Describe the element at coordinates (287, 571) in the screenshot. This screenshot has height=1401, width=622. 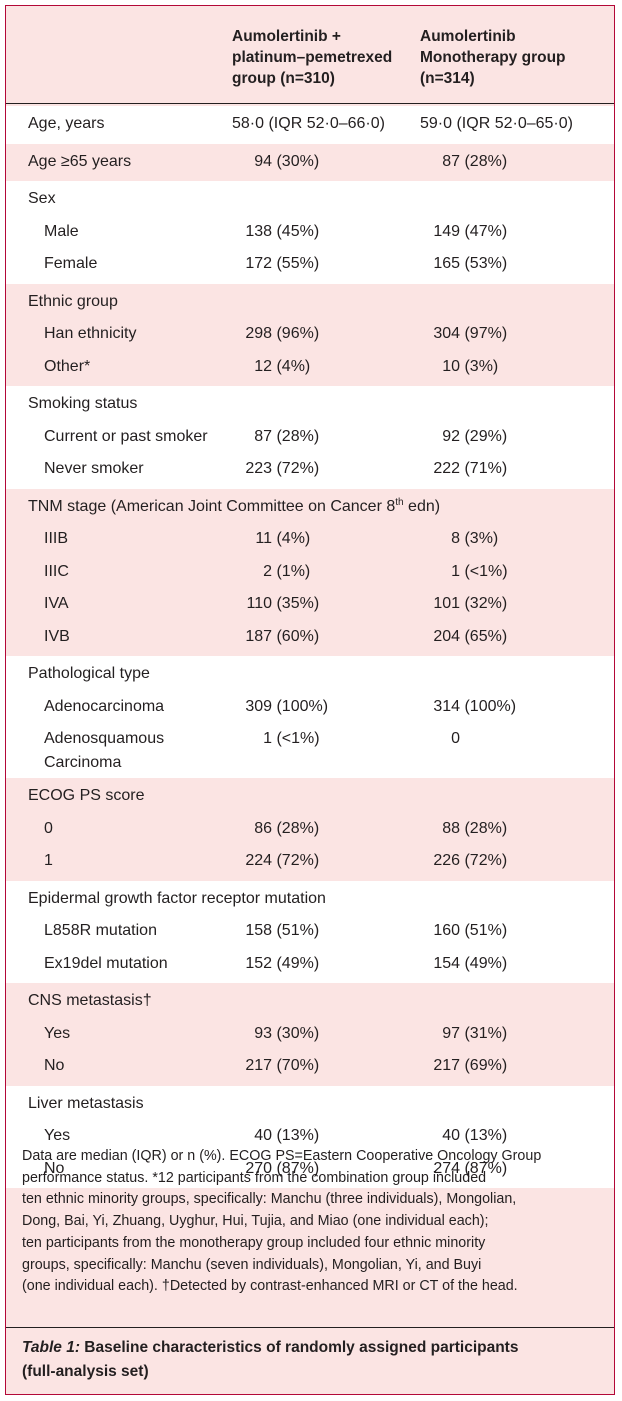
I see `cell-combination: 2 (1%)` at that location.